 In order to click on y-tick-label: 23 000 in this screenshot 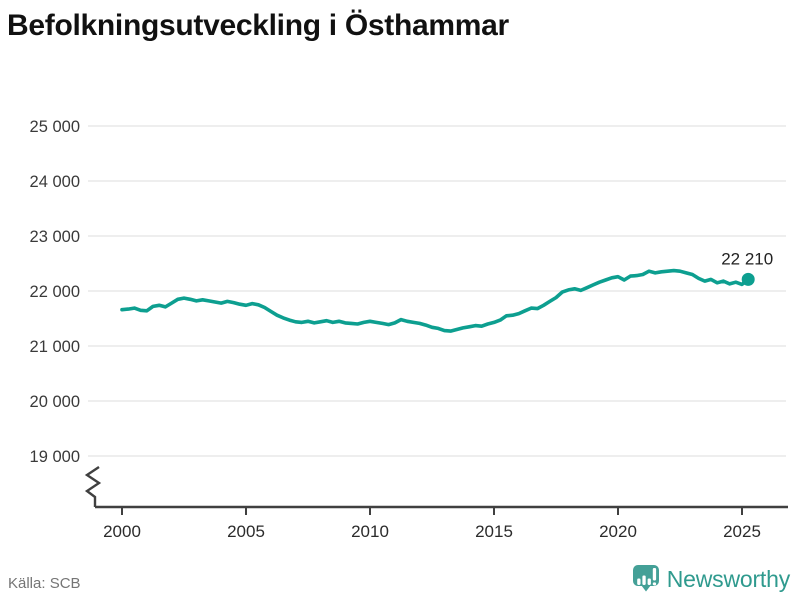, I will do `click(55, 237)`.